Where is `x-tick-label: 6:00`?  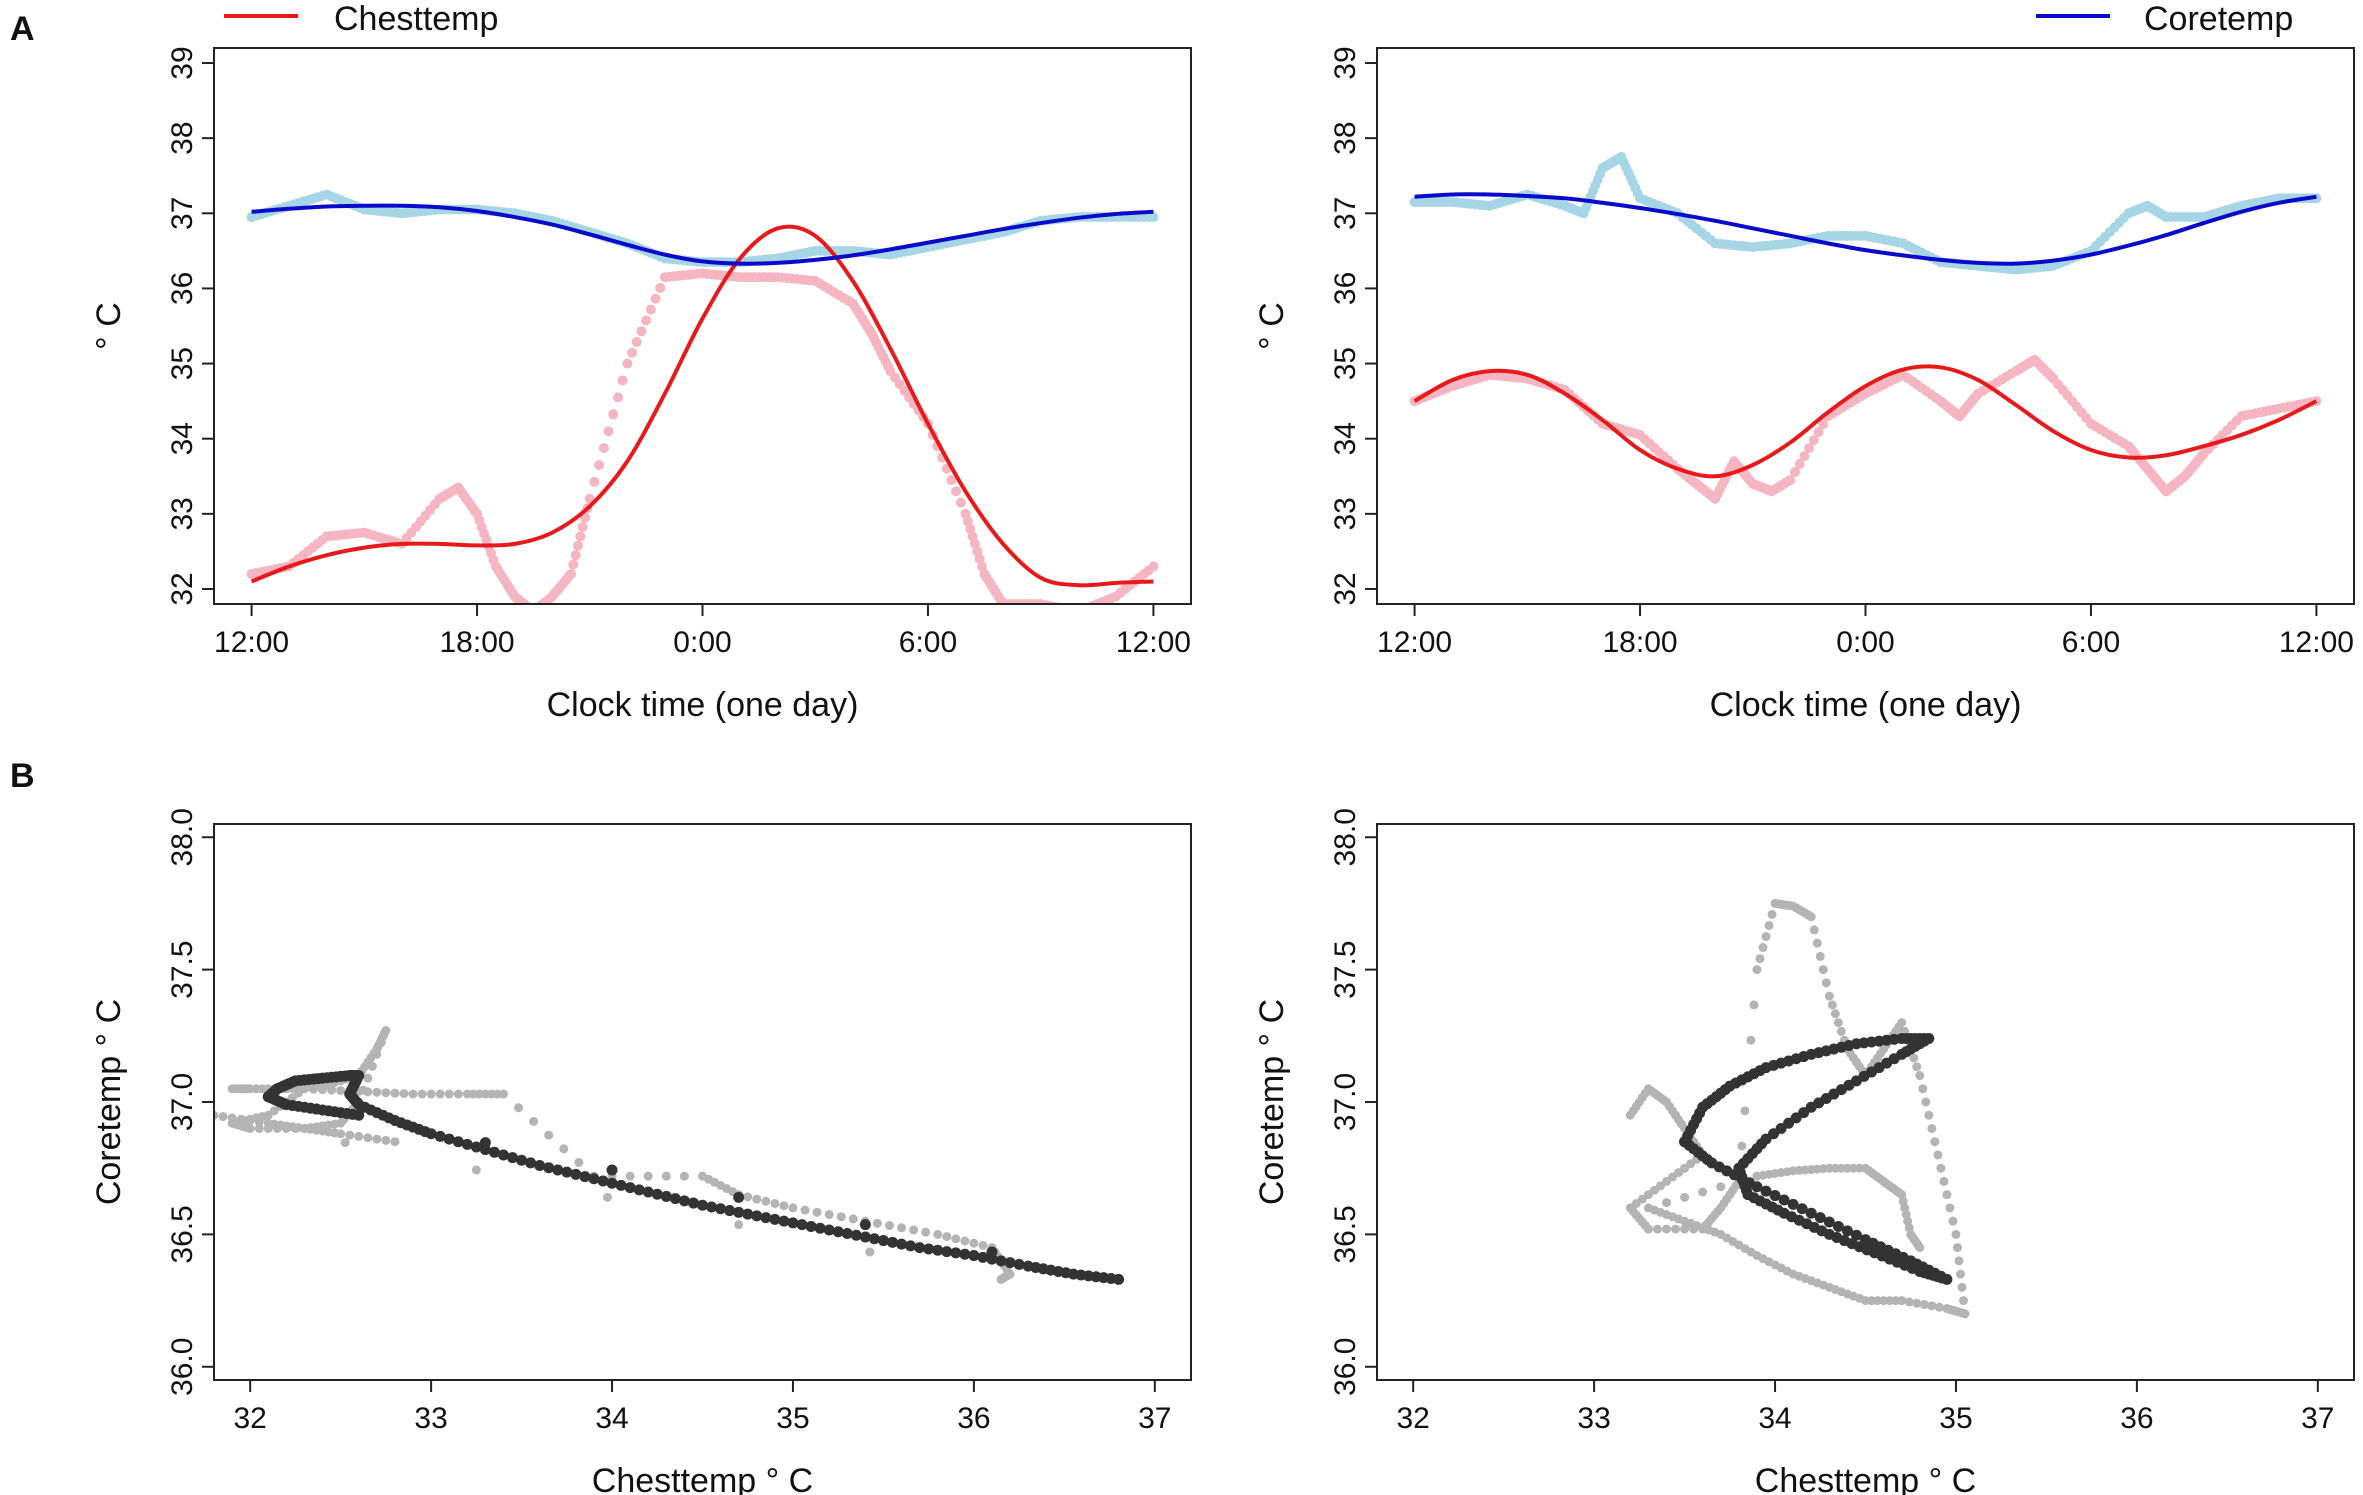 x-tick-label: 6:00 is located at coordinates (2091, 642).